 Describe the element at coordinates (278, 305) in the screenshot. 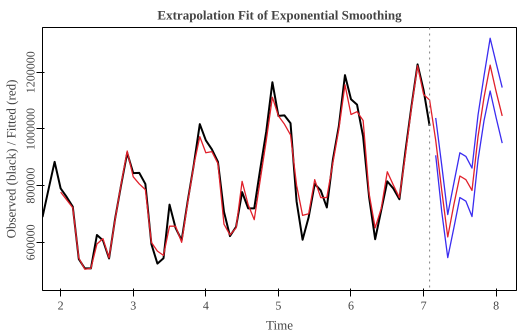

I see `x-tick-label: 5` at that location.